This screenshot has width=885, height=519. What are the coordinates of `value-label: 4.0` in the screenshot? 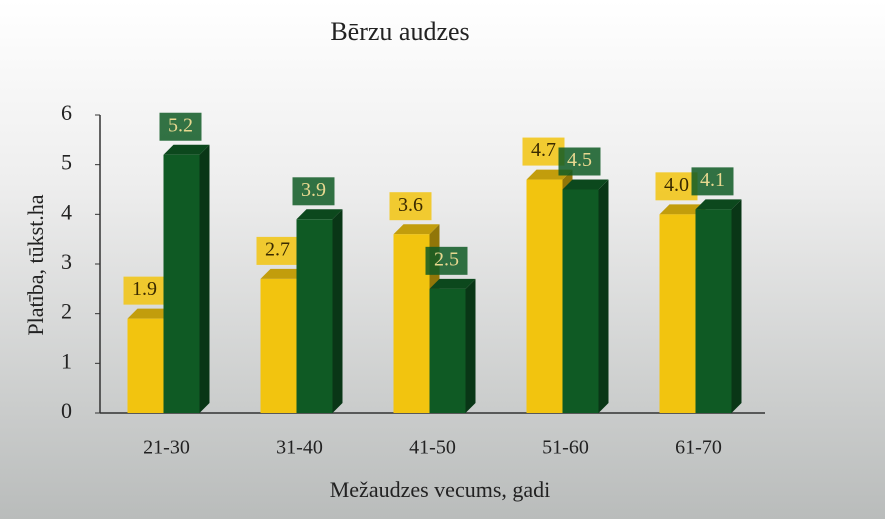 It's located at (676, 185).